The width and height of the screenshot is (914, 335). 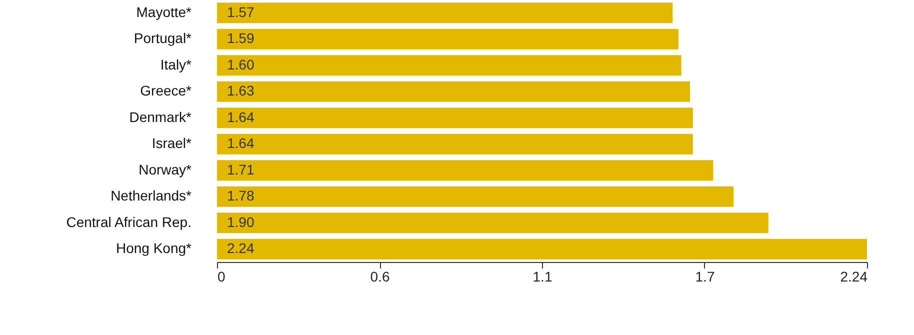 What do you see at coordinates (542, 276) in the screenshot?
I see `x-tick-label: 1.1` at bounding box center [542, 276].